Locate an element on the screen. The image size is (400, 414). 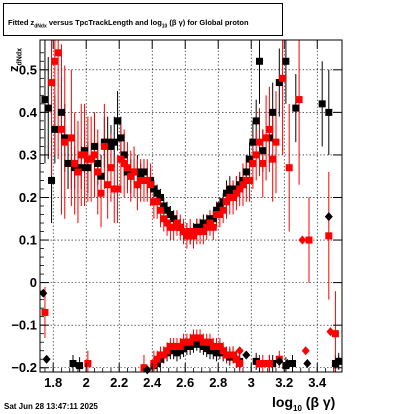
y-tick-label: 0.5 is located at coordinates (28, 69).